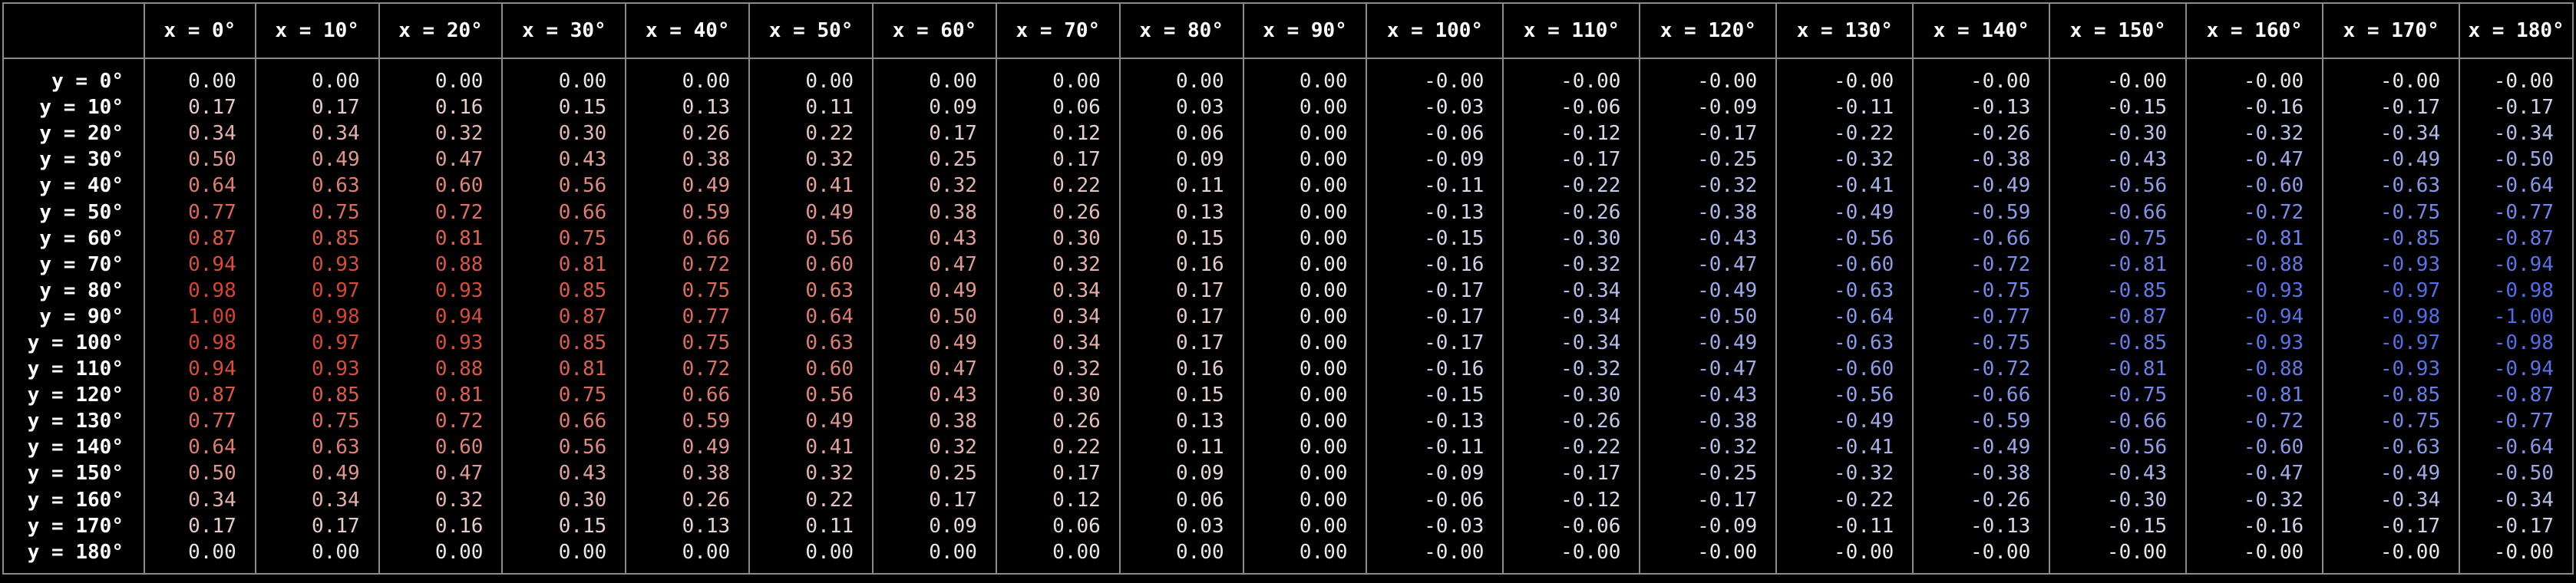  I want to click on column-header: x = 120°, so click(1708, 31).